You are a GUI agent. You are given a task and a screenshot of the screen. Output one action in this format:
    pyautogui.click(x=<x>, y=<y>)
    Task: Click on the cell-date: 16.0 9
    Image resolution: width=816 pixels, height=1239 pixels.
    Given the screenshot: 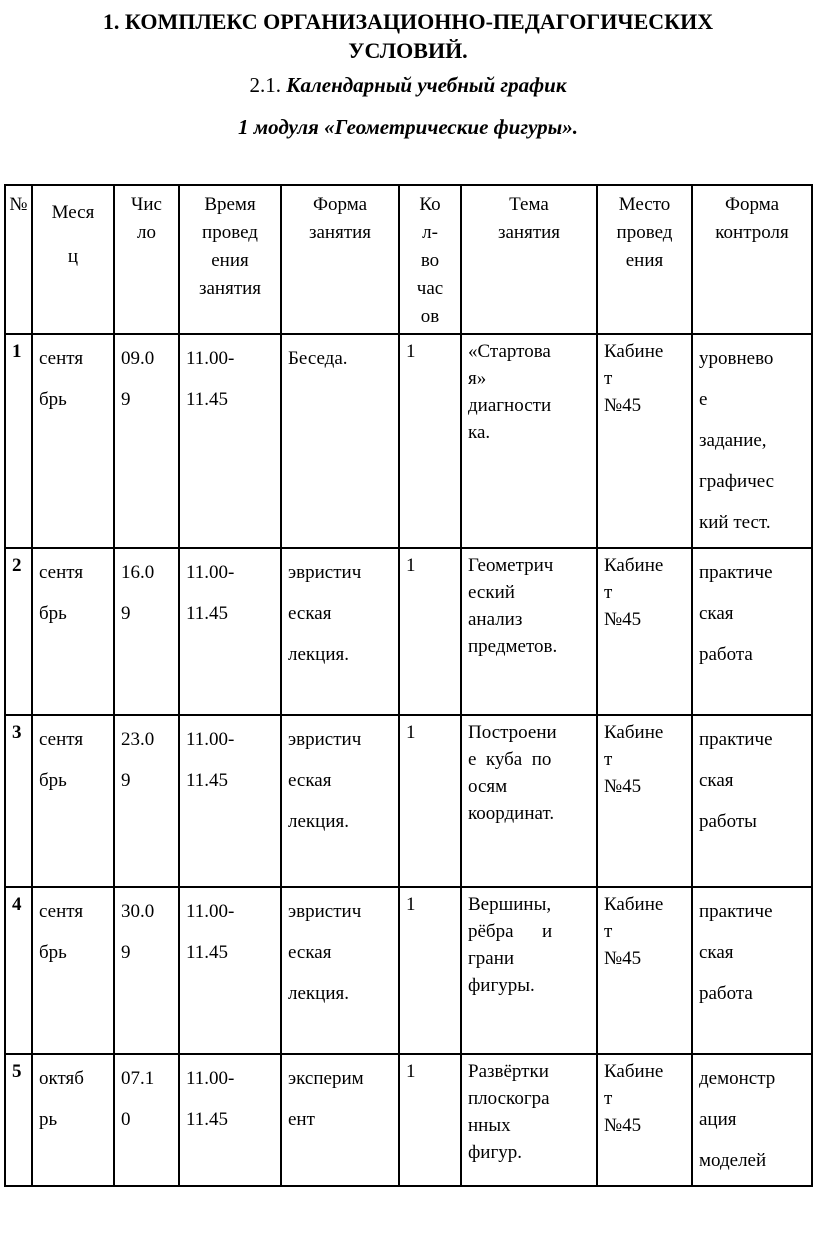 What is the action you would take?
    pyautogui.click(x=146, y=631)
    